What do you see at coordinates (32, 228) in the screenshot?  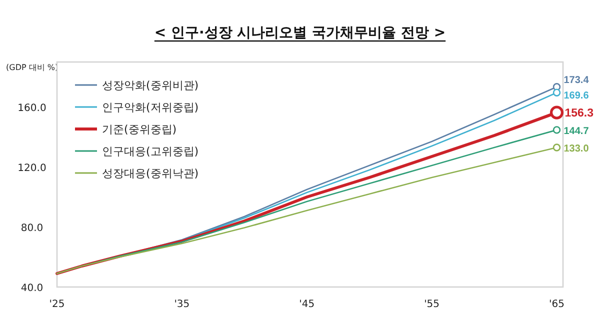 I see `y-tick-label: 80.0` at bounding box center [32, 228].